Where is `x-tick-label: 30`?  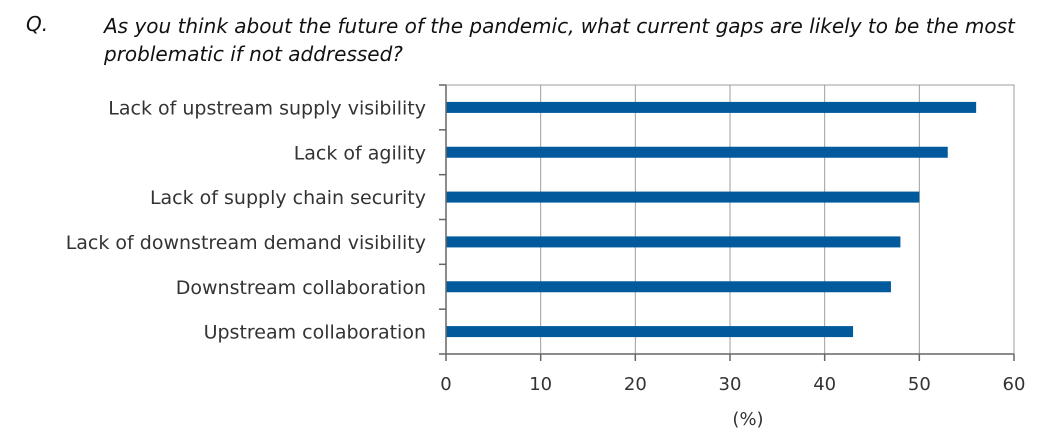
x-tick-label: 30 is located at coordinates (730, 384).